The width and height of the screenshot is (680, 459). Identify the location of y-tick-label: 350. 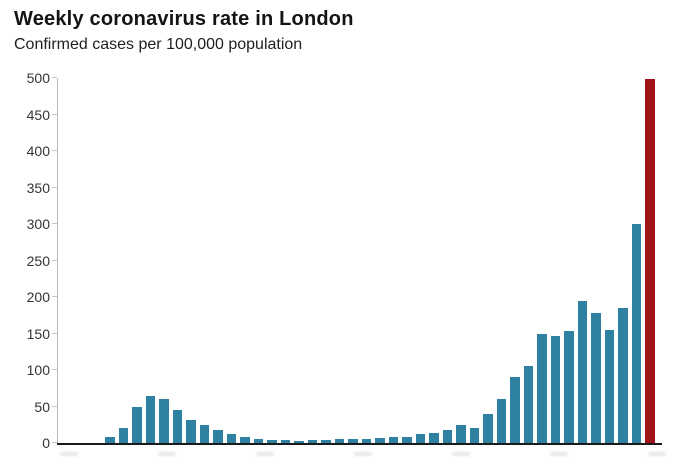
(38, 187).